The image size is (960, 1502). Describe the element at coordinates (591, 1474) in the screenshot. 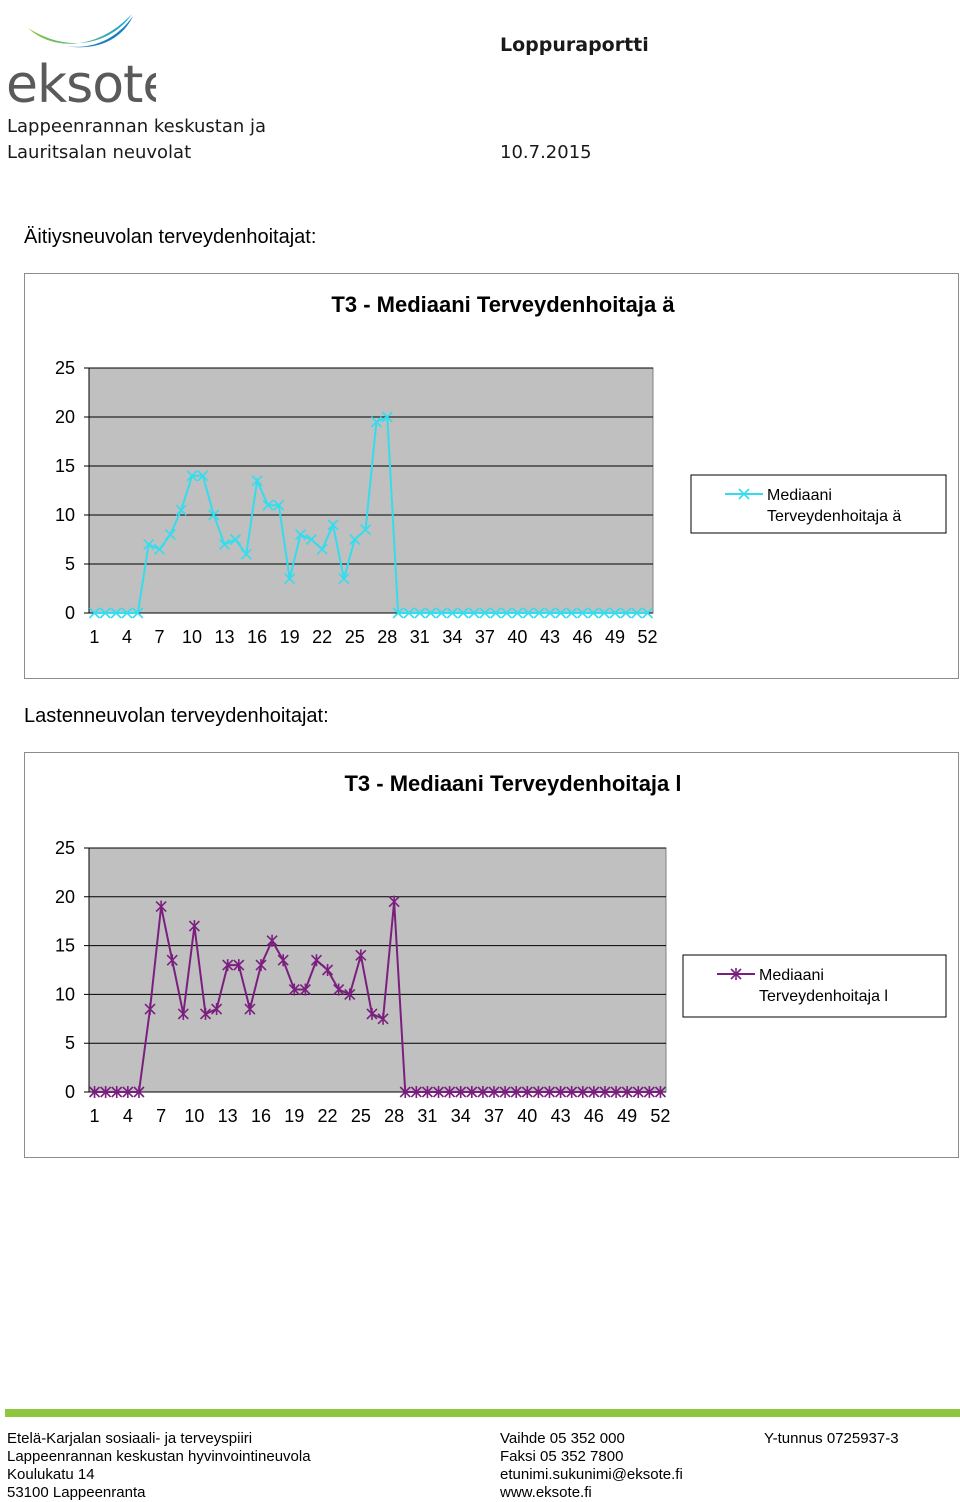

I see `footer-email: etunimi.sukunimi@eksote.fi` at that location.